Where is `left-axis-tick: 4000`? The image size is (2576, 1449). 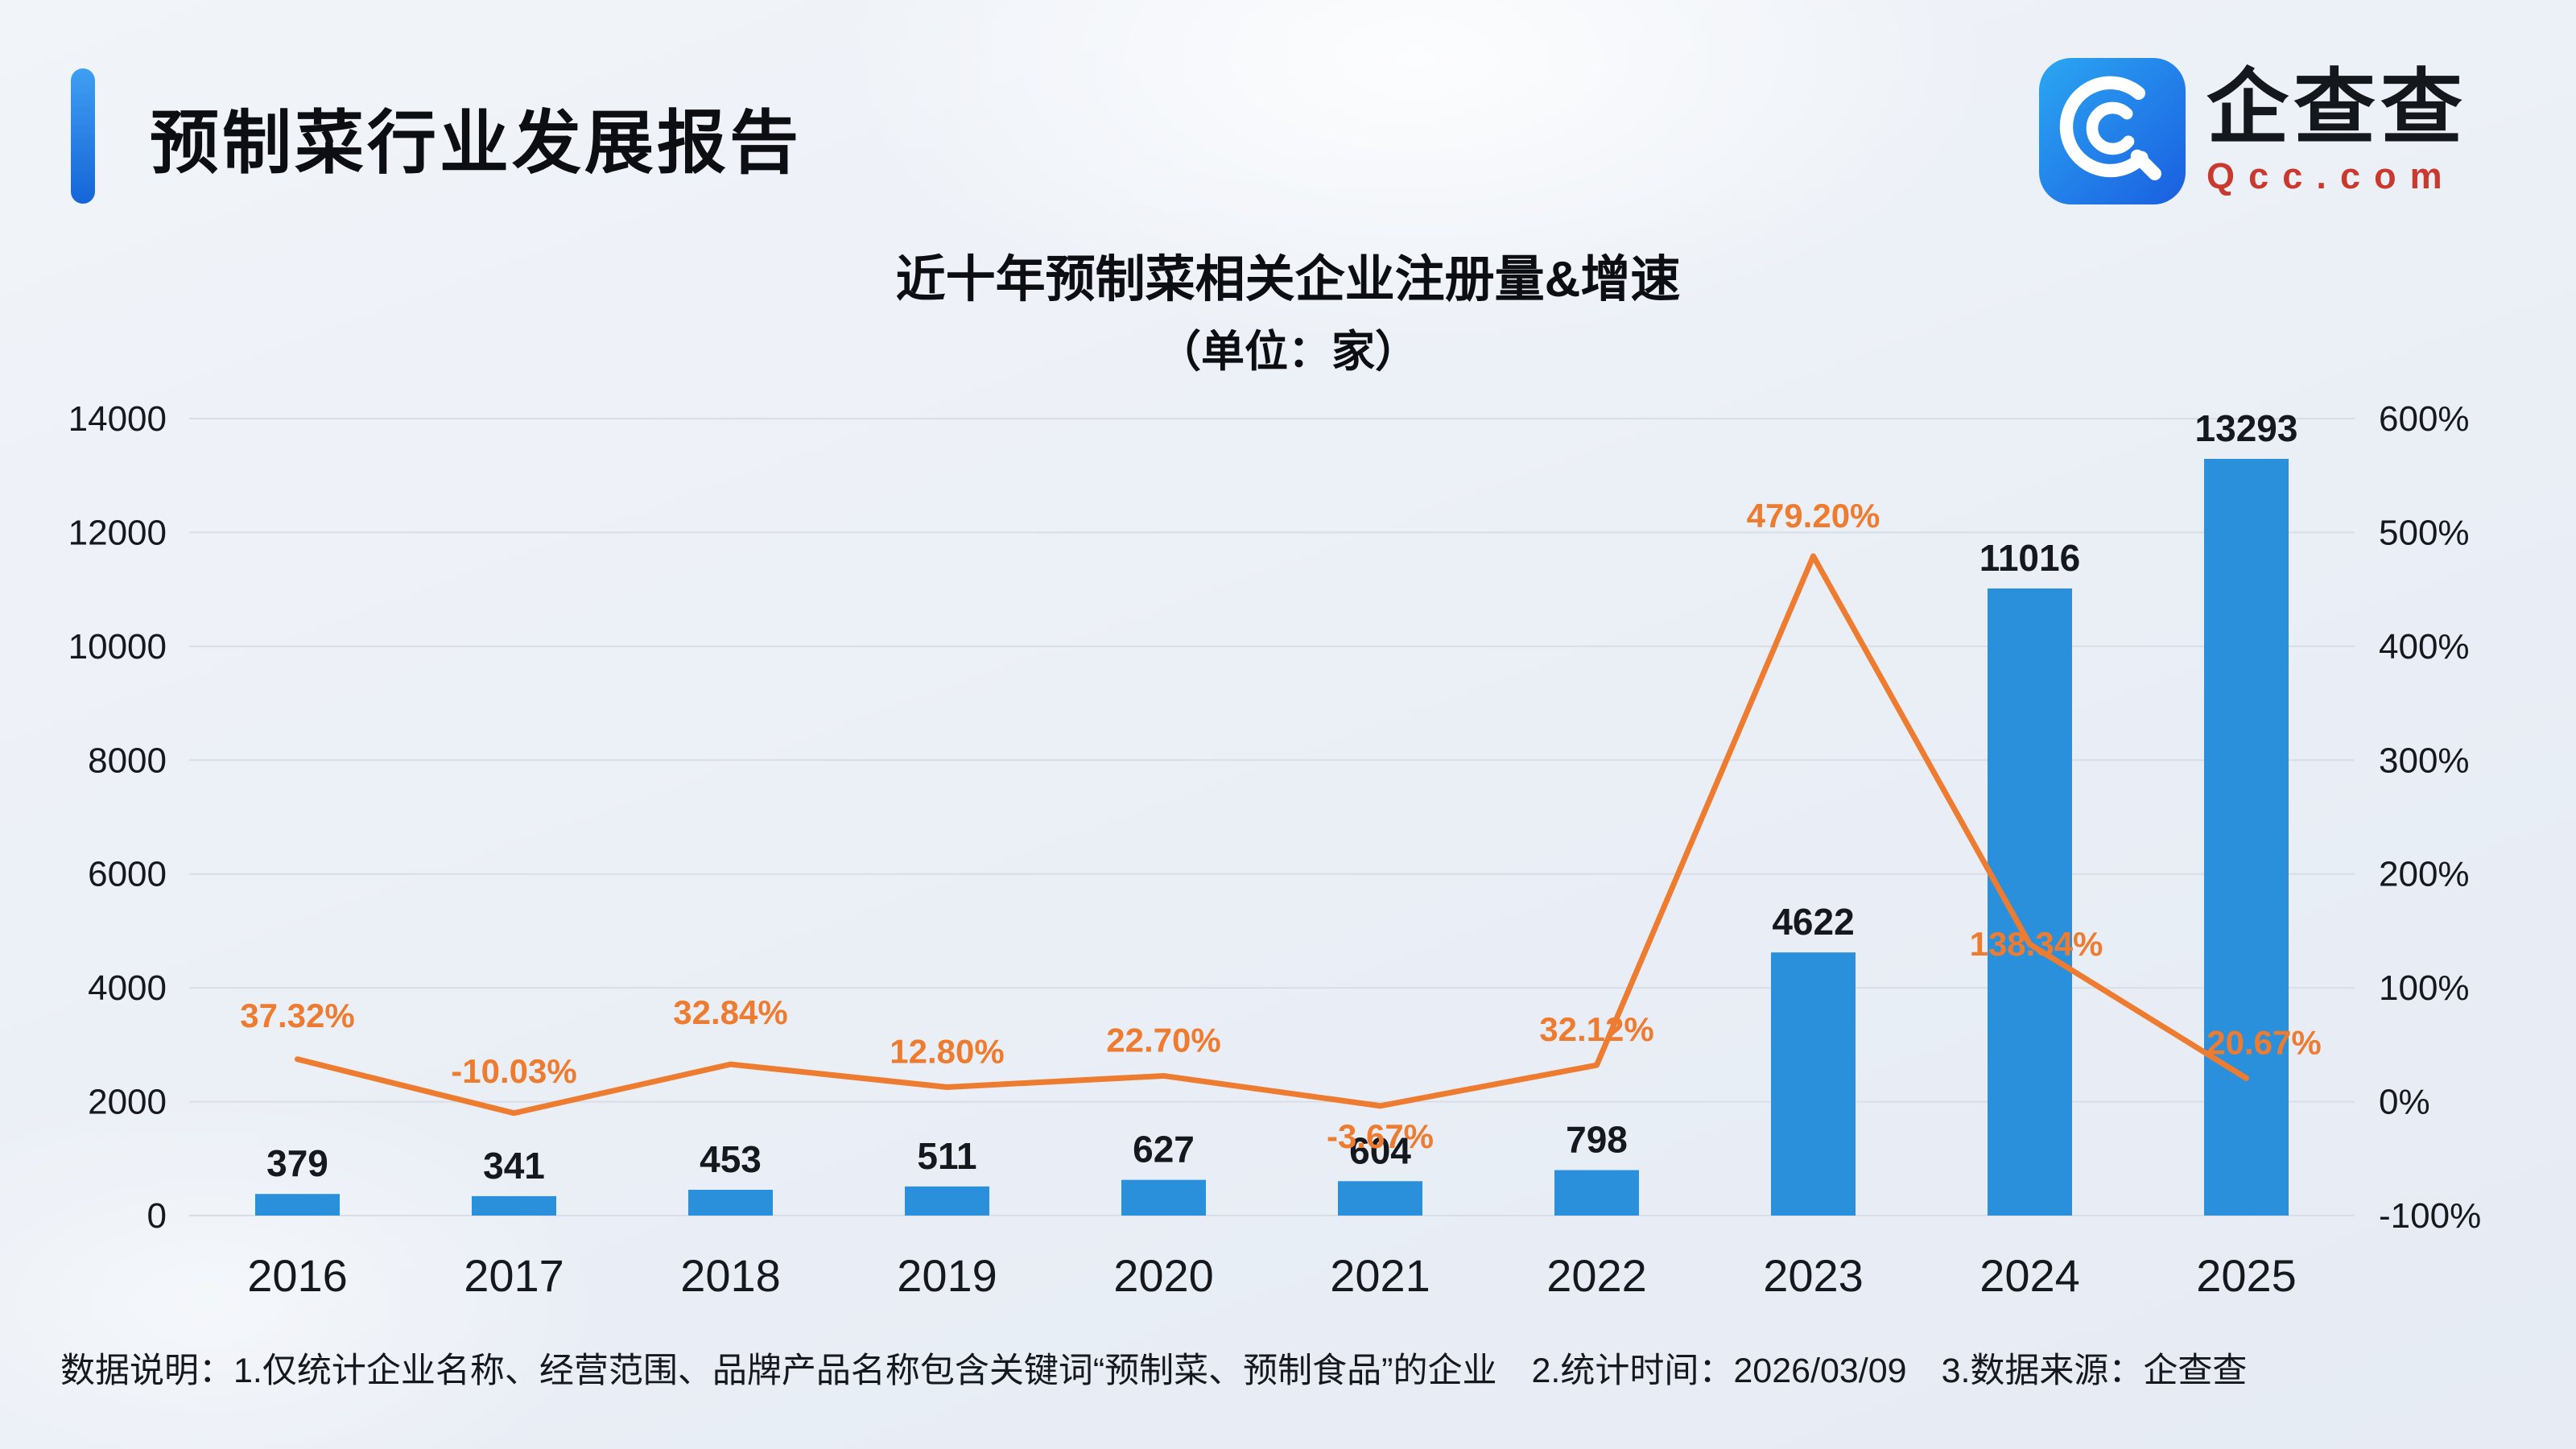 left-axis-tick: 4000 is located at coordinates (127, 988).